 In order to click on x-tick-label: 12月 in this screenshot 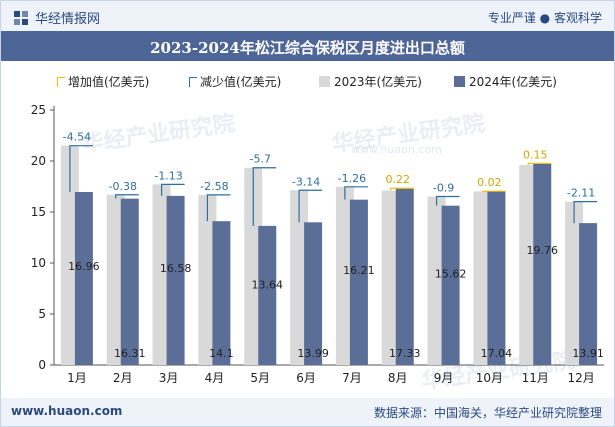, I will do `click(580, 378)`.